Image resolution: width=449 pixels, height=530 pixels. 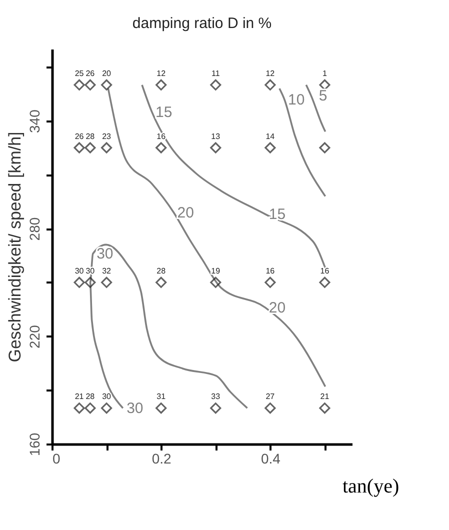 I want to click on annotation: 32, so click(x=107, y=271).